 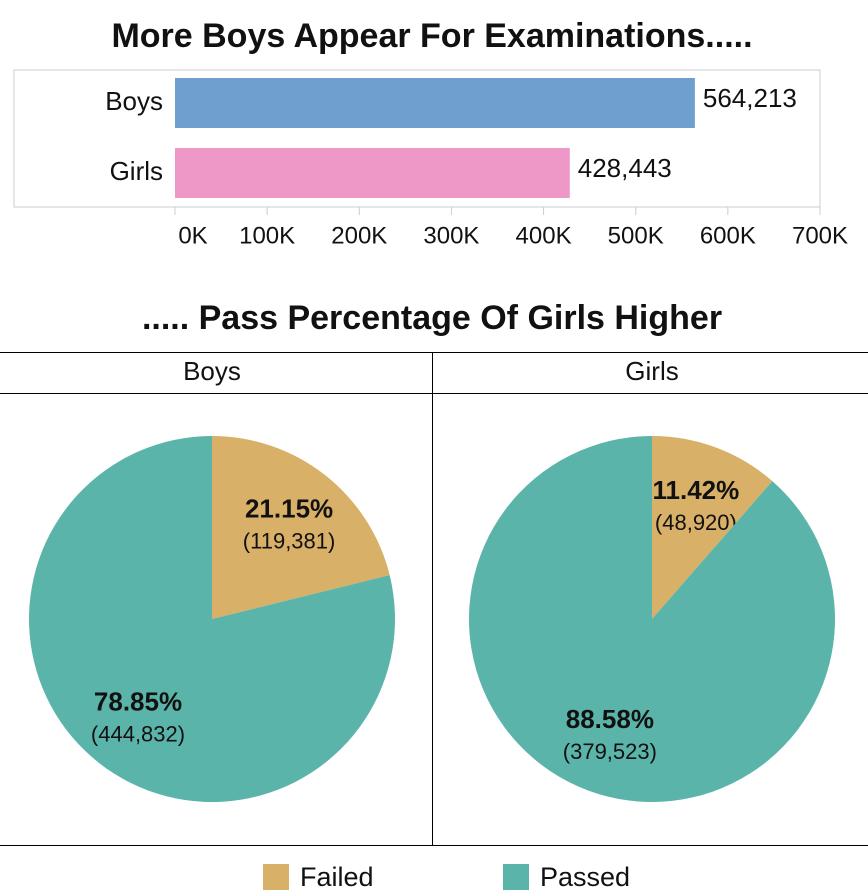 What do you see at coordinates (417, 138) in the screenshot?
I see `bar-frame` at bounding box center [417, 138].